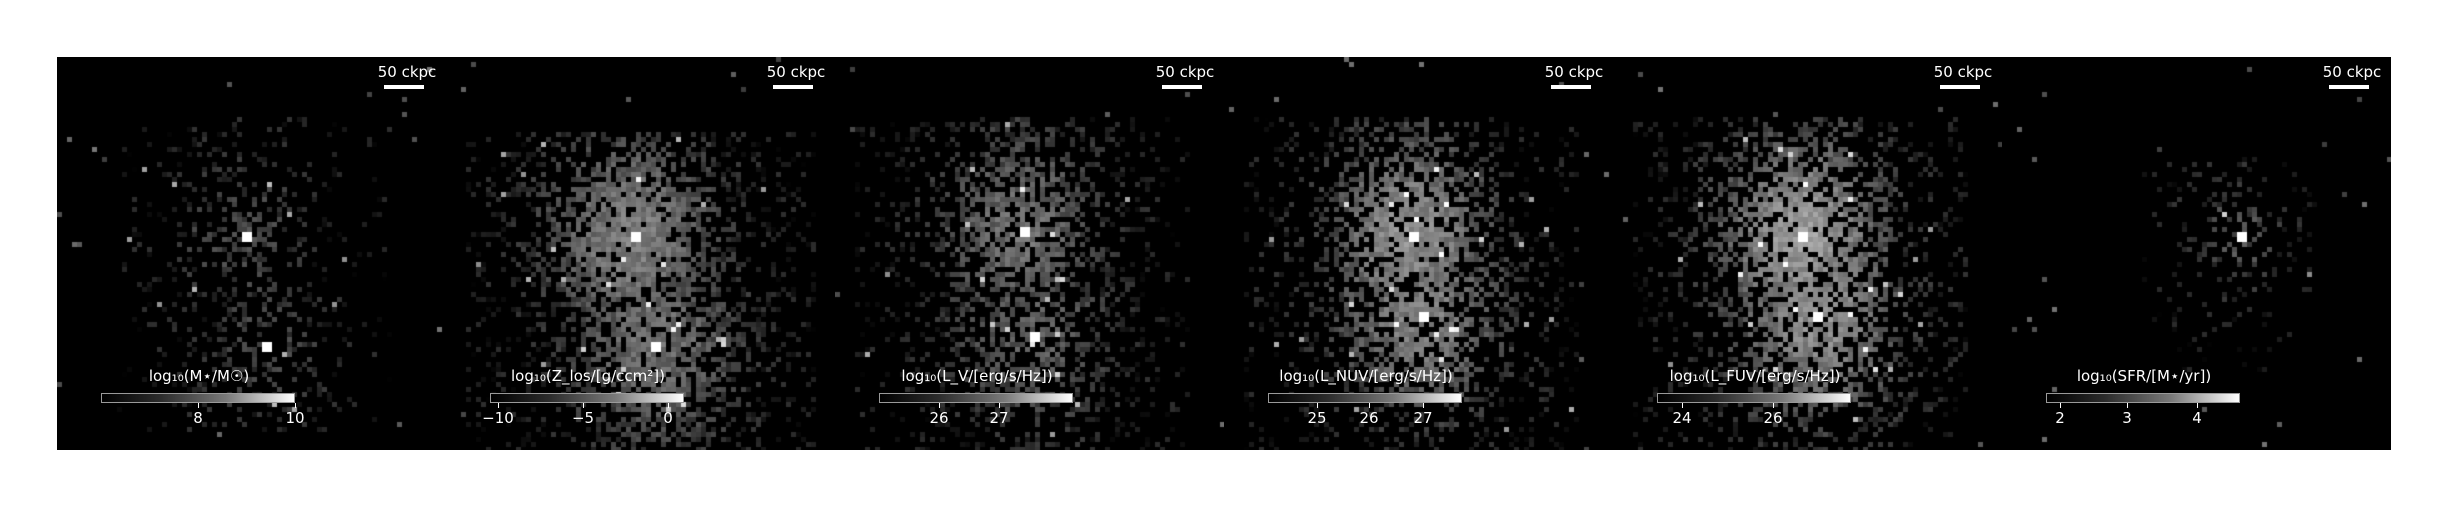 Image resolution: width=2444 pixels, height=507 pixels. What do you see at coordinates (583, 418) in the screenshot?
I see `colorbar-tick-label: −5` at bounding box center [583, 418].